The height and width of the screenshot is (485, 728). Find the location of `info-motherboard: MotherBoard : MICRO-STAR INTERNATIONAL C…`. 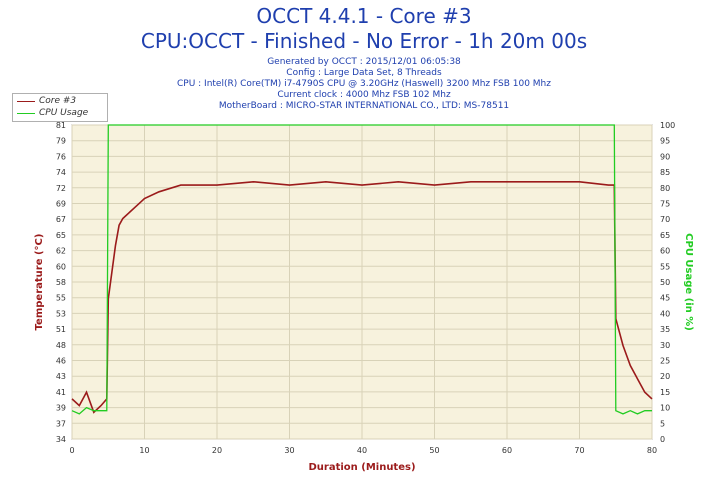

info-motherboard: MotherBoard : MICRO-STAR INTERNATIONAL C… is located at coordinates (364, 106).